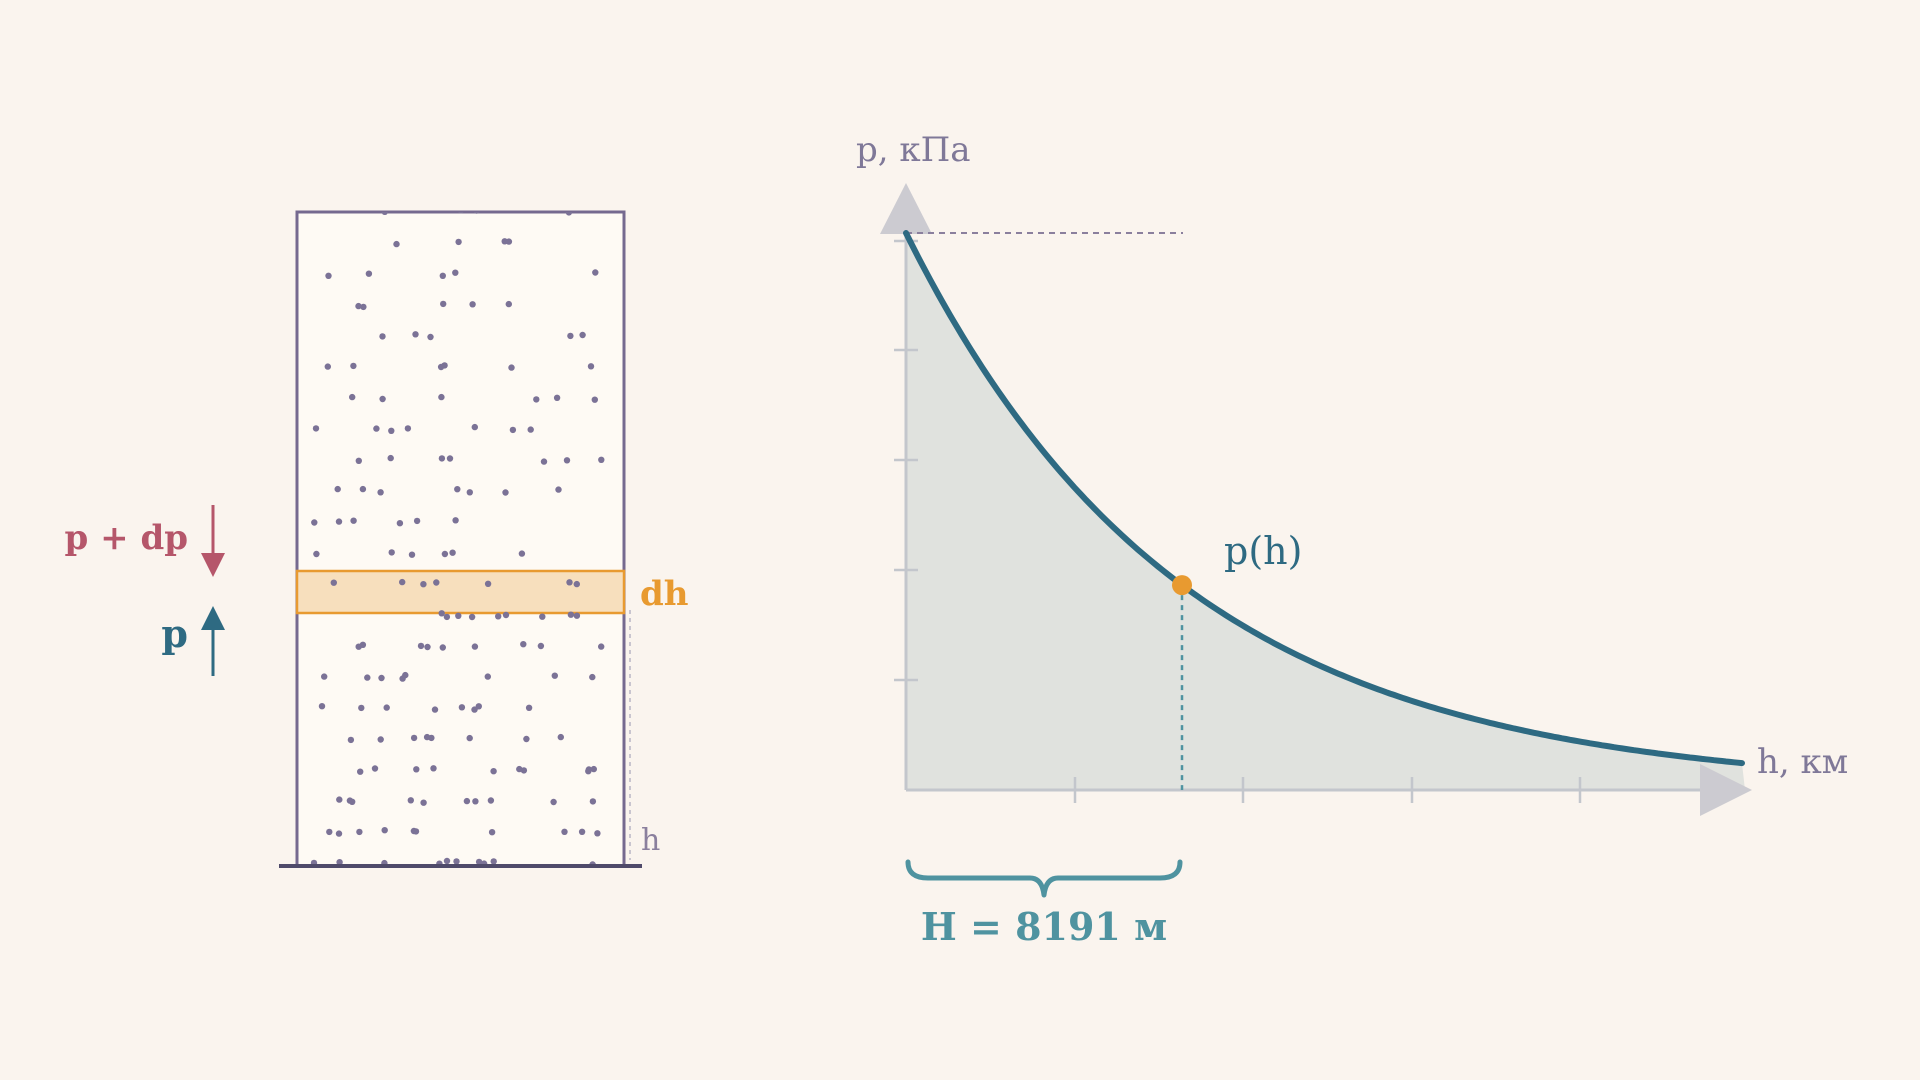 This screenshot has width=1920, height=1080. I want to click on arrow-down-icon, so click(213, 541).